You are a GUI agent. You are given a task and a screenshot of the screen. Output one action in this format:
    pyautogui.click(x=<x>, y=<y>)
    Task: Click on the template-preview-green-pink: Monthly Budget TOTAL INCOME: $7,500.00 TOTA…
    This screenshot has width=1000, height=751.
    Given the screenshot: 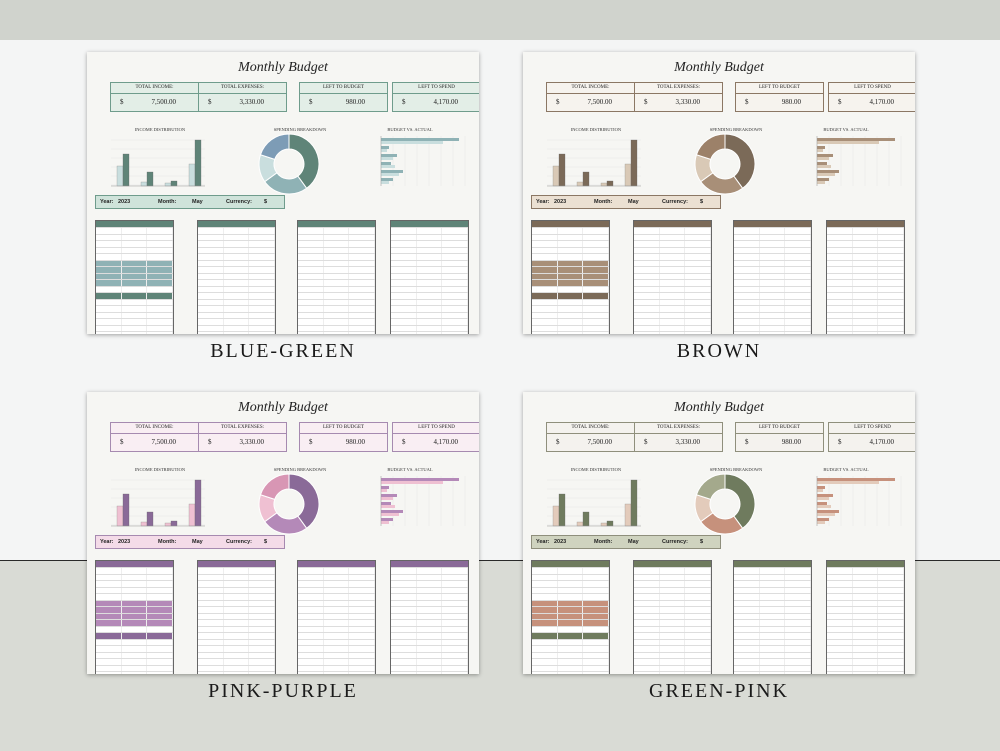 What is the action you would take?
    pyautogui.click(x=719, y=533)
    